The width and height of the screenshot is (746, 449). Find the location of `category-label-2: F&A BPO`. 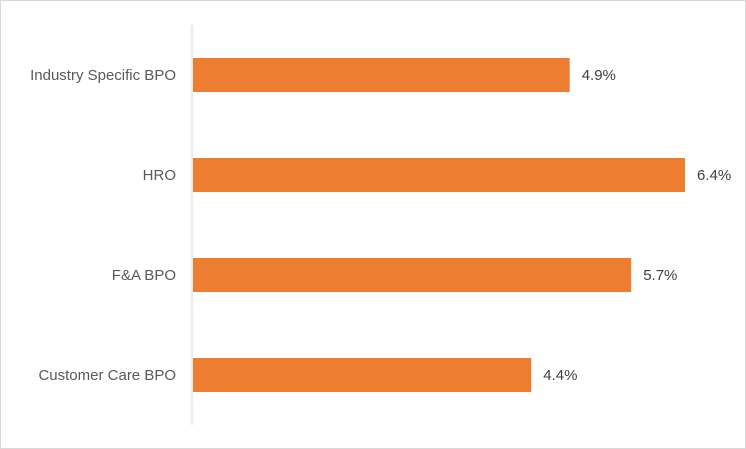

category-label-2: F&A BPO is located at coordinates (144, 275).